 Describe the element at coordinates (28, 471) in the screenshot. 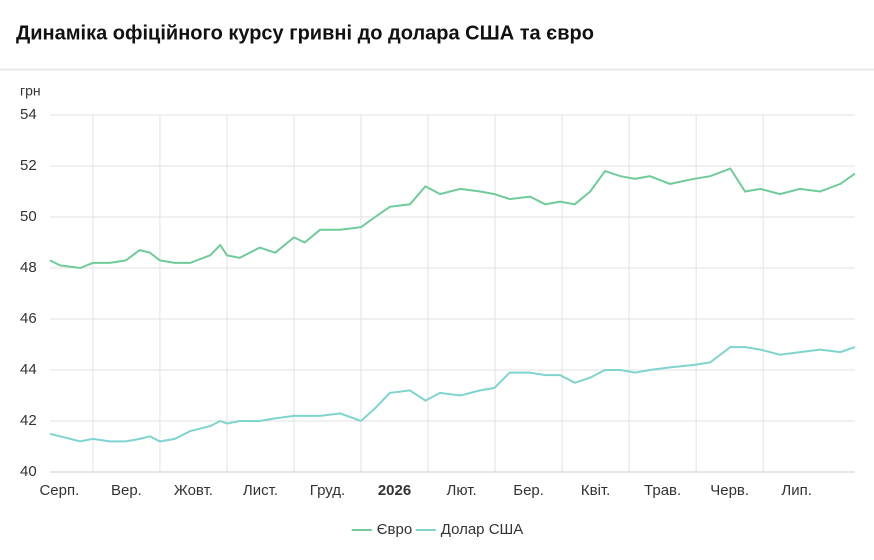

I see `y-tick-label: 40` at that location.